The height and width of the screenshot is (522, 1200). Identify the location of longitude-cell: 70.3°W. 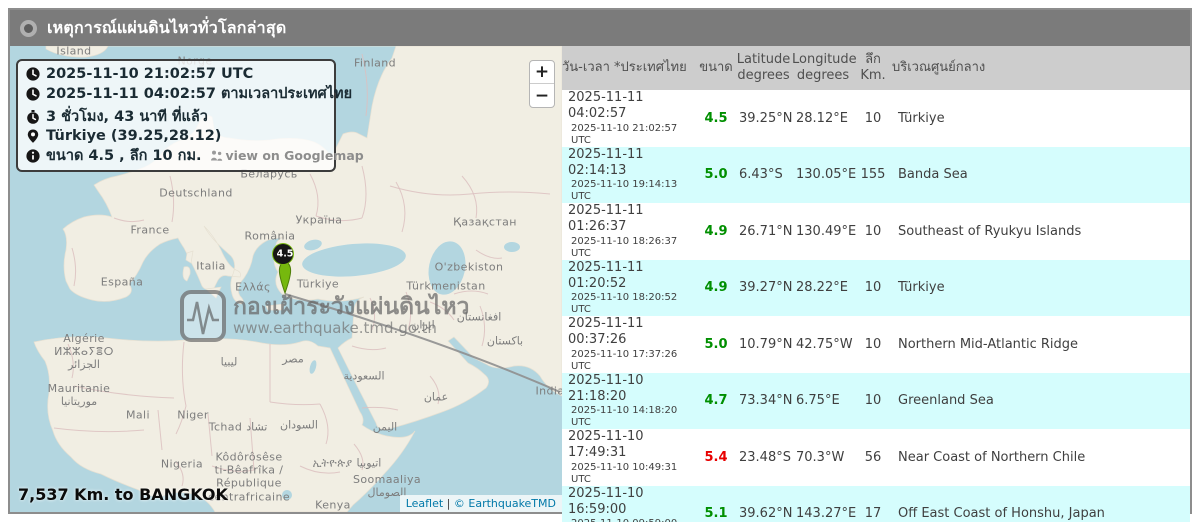
(820, 457).